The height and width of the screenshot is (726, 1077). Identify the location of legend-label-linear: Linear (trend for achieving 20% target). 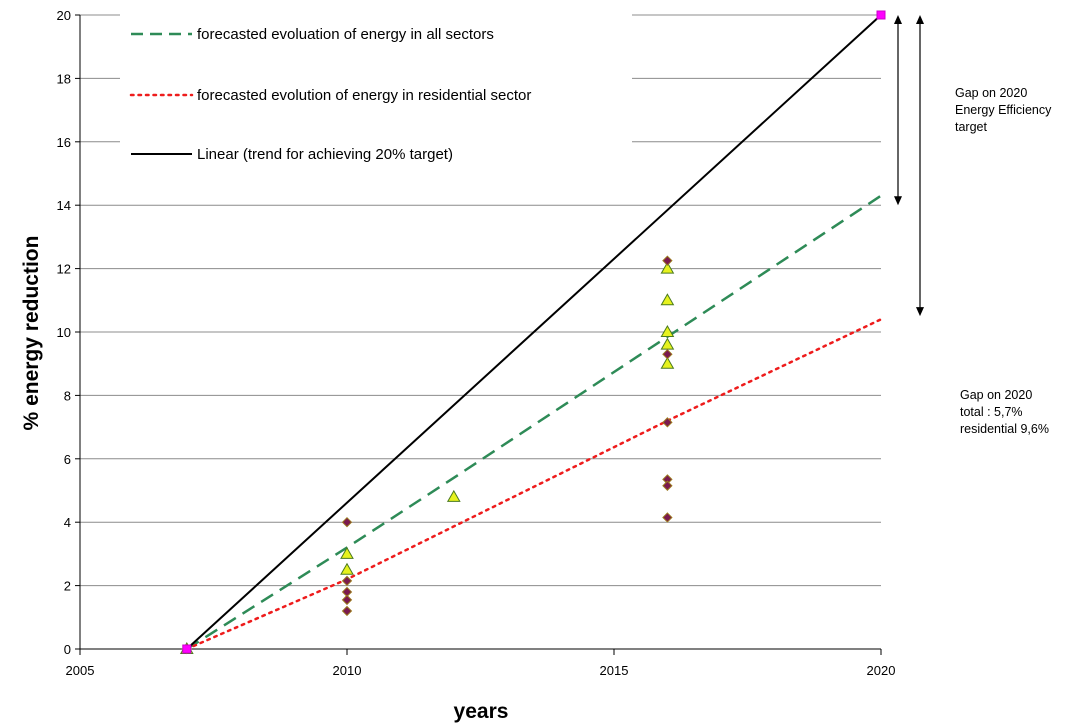
(325, 154).